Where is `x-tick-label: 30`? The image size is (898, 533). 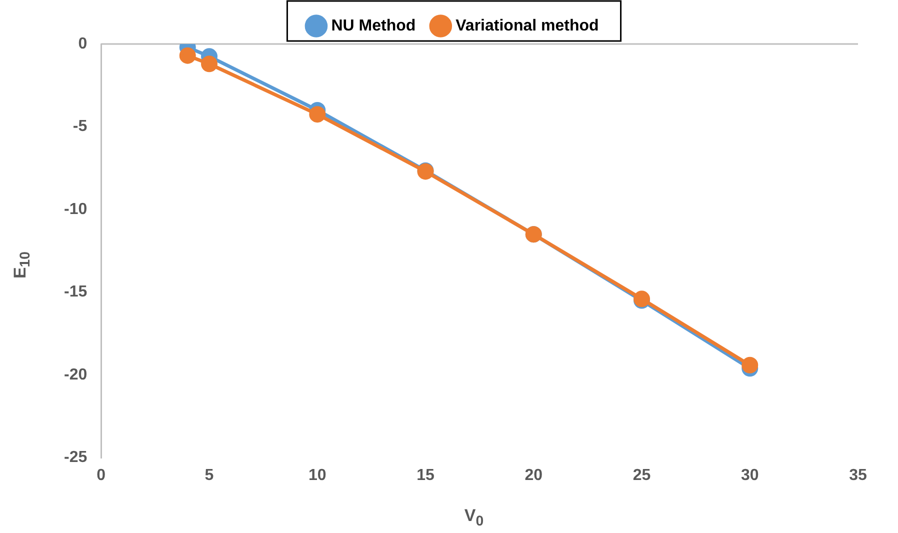
x-tick-label: 30 is located at coordinates (749, 475).